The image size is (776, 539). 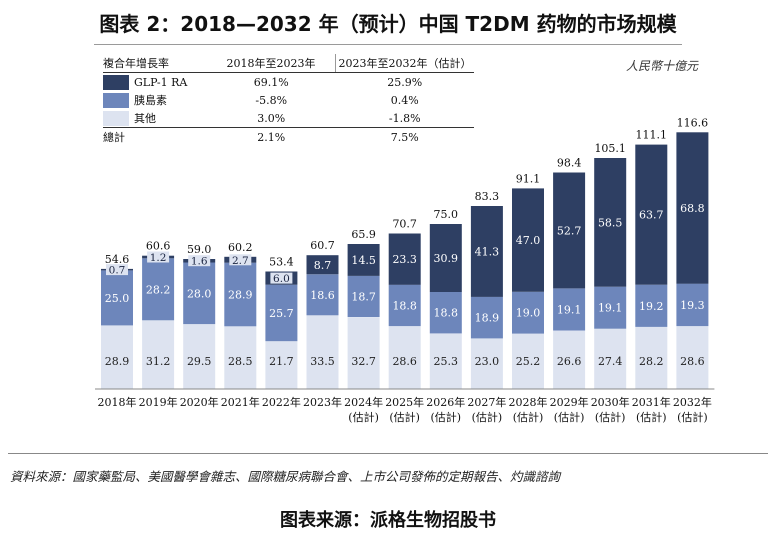 I want to click on x-tick-label: 2019年, so click(x=158, y=402).